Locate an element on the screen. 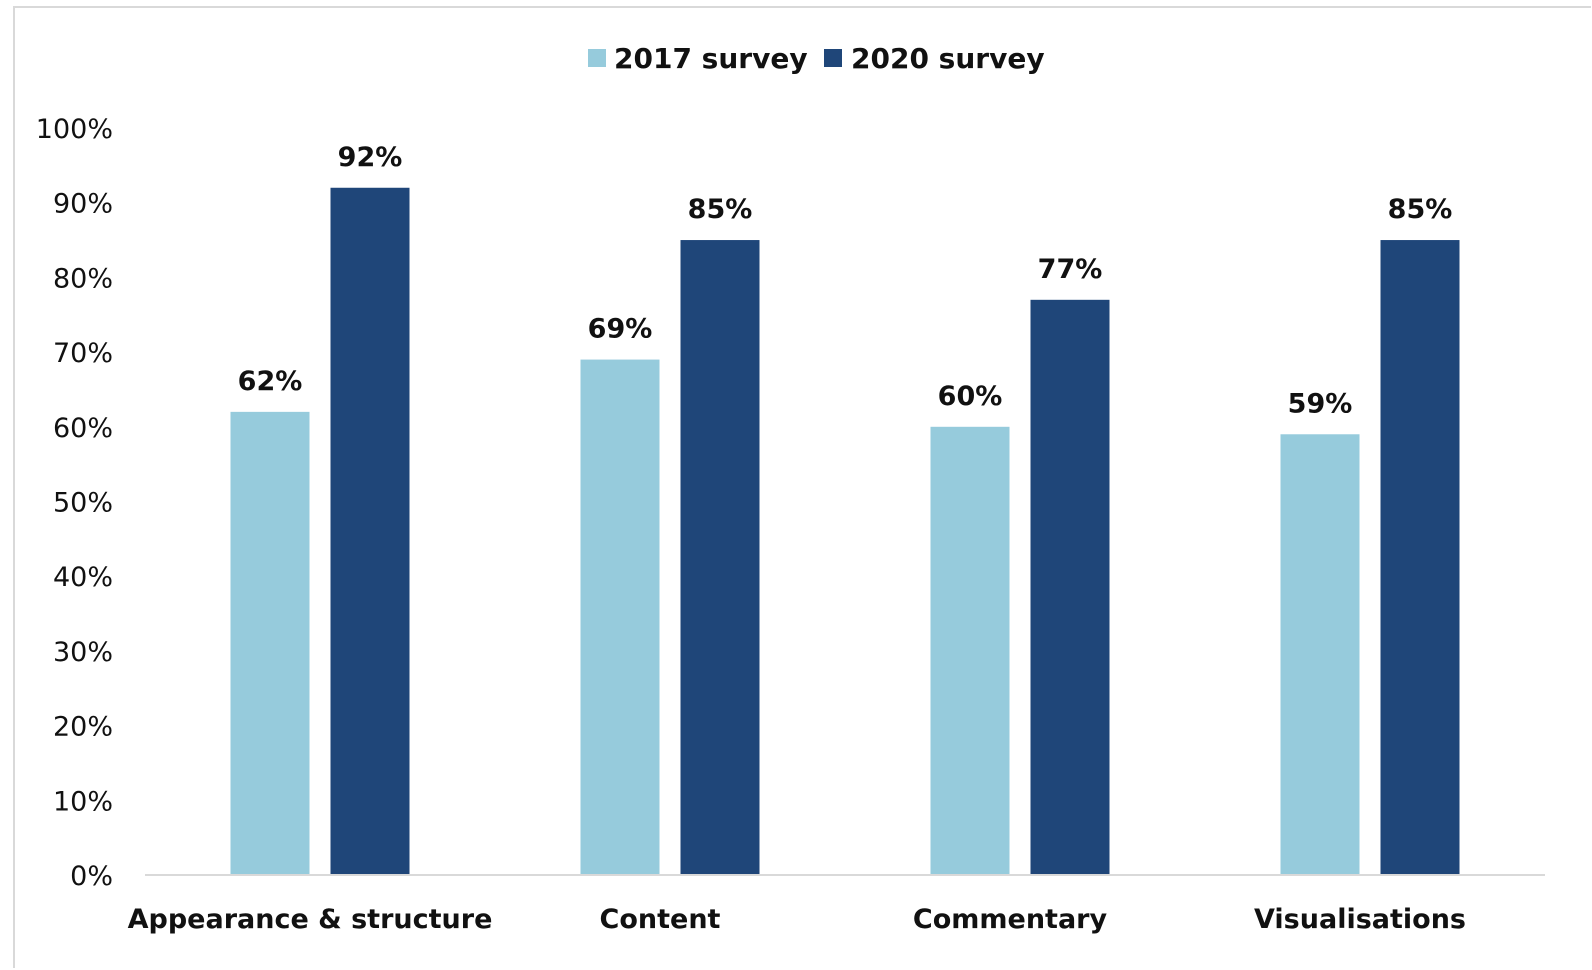 This screenshot has width=1592, height=970. legend-label: 2017 survey is located at coordinates (711, 58).